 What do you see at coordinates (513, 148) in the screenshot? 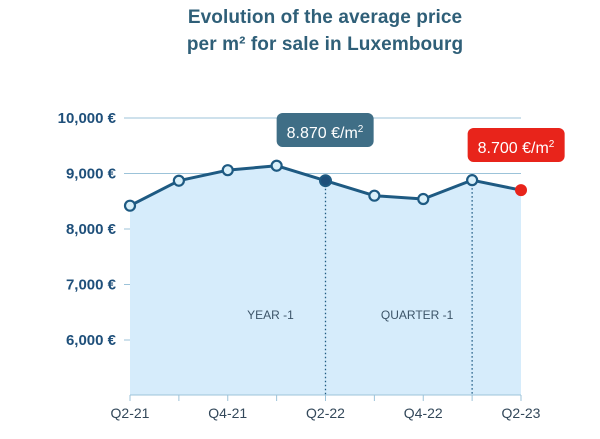
I see `callout-current-value: 8.700 €/m` at bounding box center [513, 148].